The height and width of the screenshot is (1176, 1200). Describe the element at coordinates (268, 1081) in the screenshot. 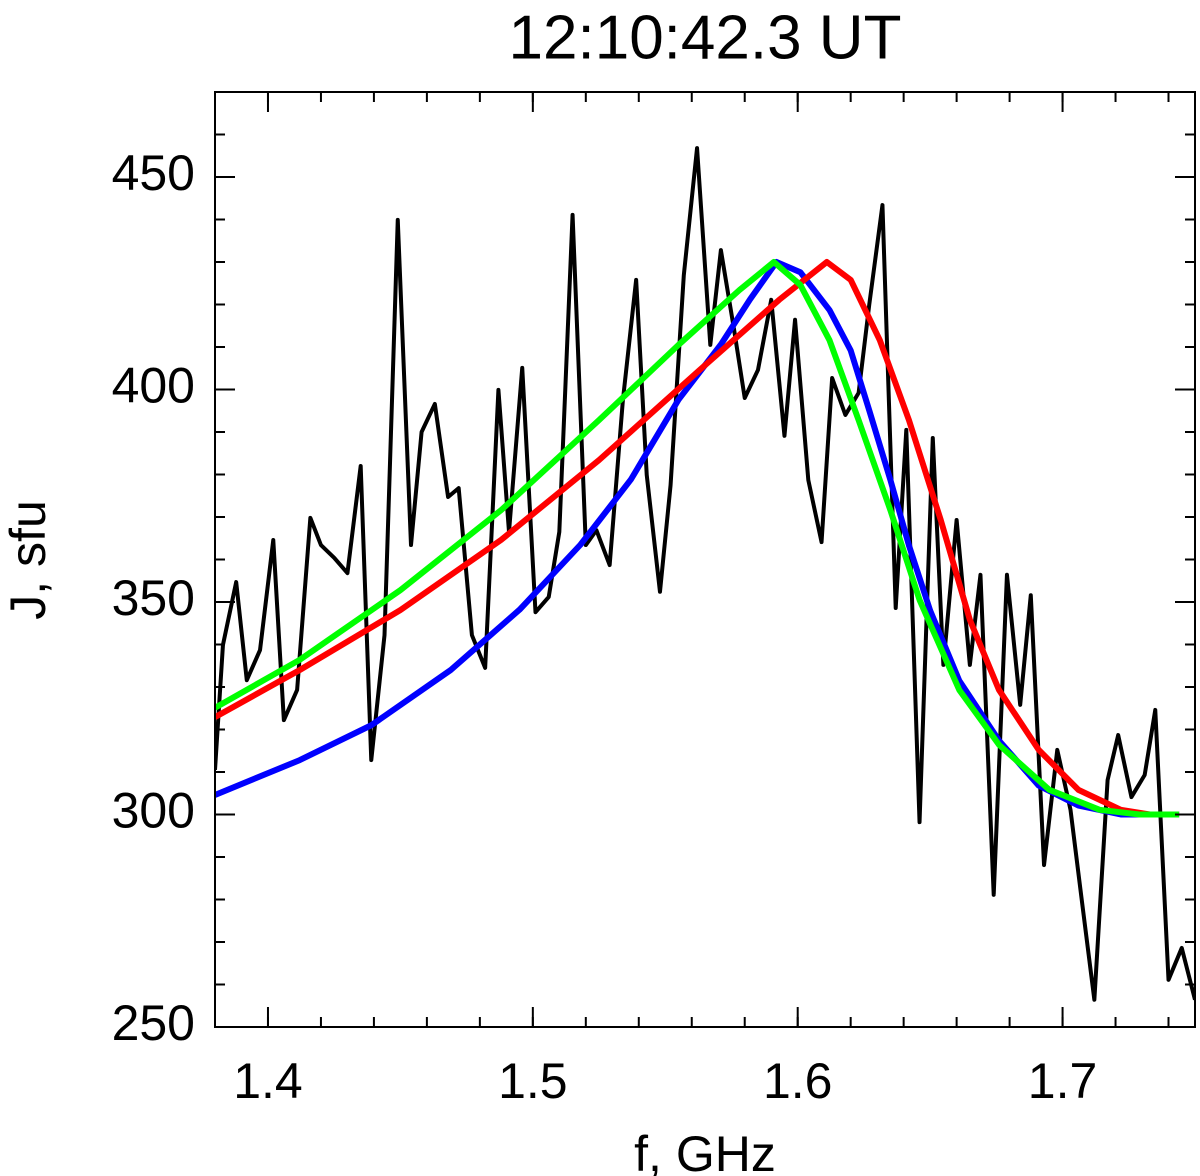

I see `x-tick-label: 1.4` at that location.